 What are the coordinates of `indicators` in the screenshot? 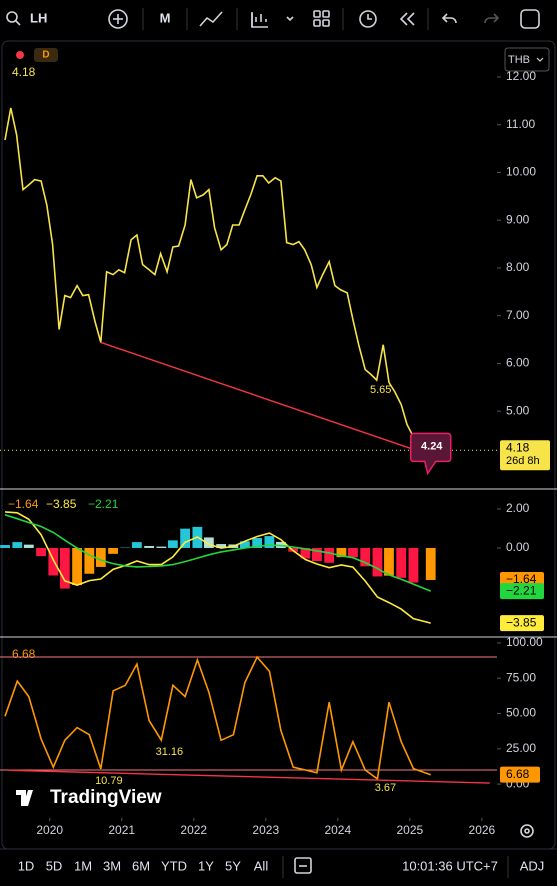 It's located at (272, 20).